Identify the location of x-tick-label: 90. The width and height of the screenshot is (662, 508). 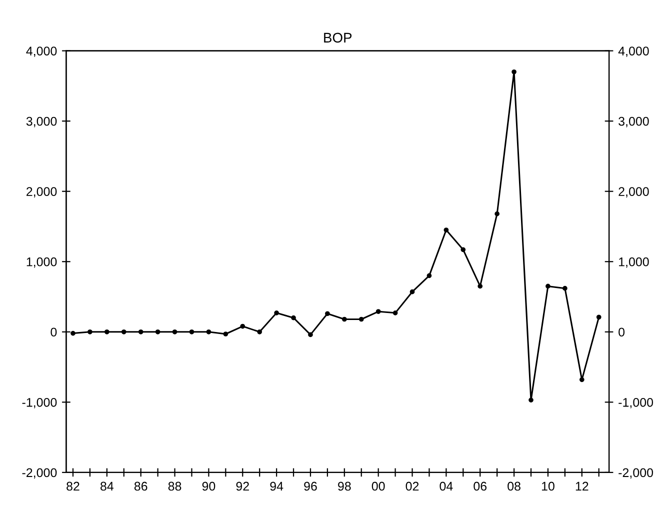
(209, 486).